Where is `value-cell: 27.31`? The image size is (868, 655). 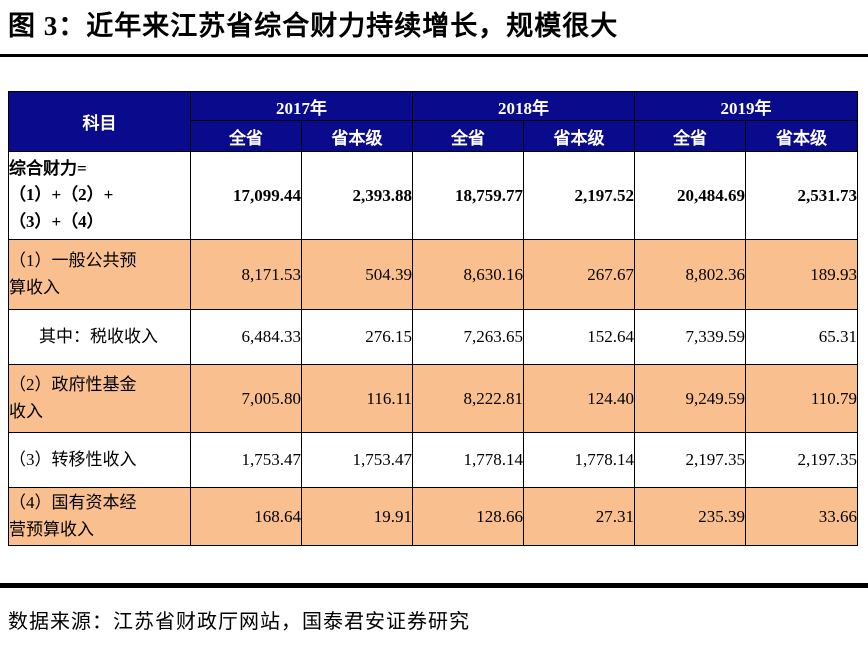
value-cell: 27.31 is located at coordinates (579, 517).